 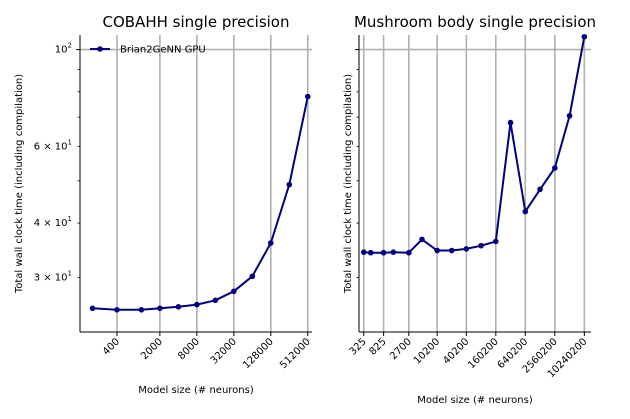 I want to click on x-tick-label: 825, so click(x=377, y=346).